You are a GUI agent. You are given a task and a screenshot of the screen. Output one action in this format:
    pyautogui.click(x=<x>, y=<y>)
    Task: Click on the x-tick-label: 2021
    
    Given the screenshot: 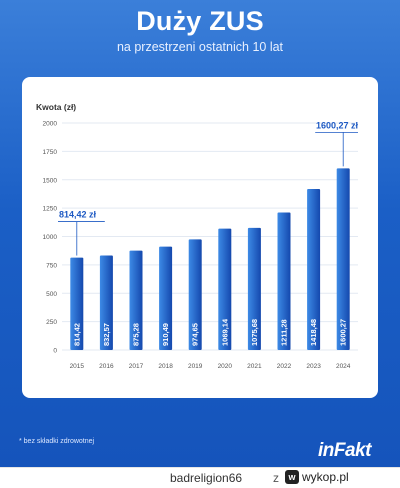 What is the action you would take?
    pyautogui.click(x=254, y=366)
    